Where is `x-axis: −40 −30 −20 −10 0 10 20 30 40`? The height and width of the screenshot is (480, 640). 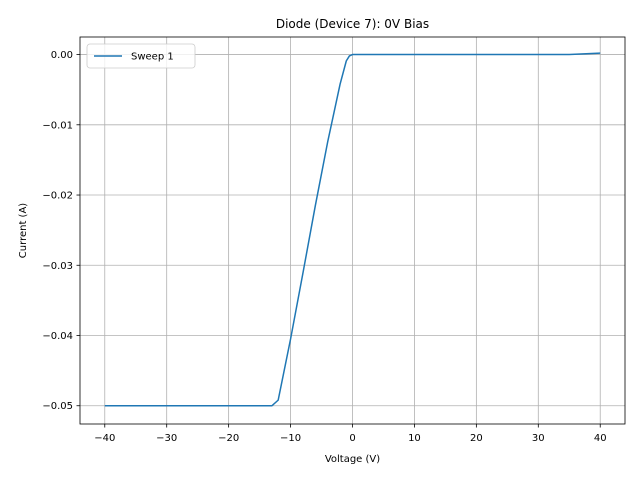
x-axis: −40 −30 −20 −10 0 10 20 30 40 is located at coordinates (350, 434).